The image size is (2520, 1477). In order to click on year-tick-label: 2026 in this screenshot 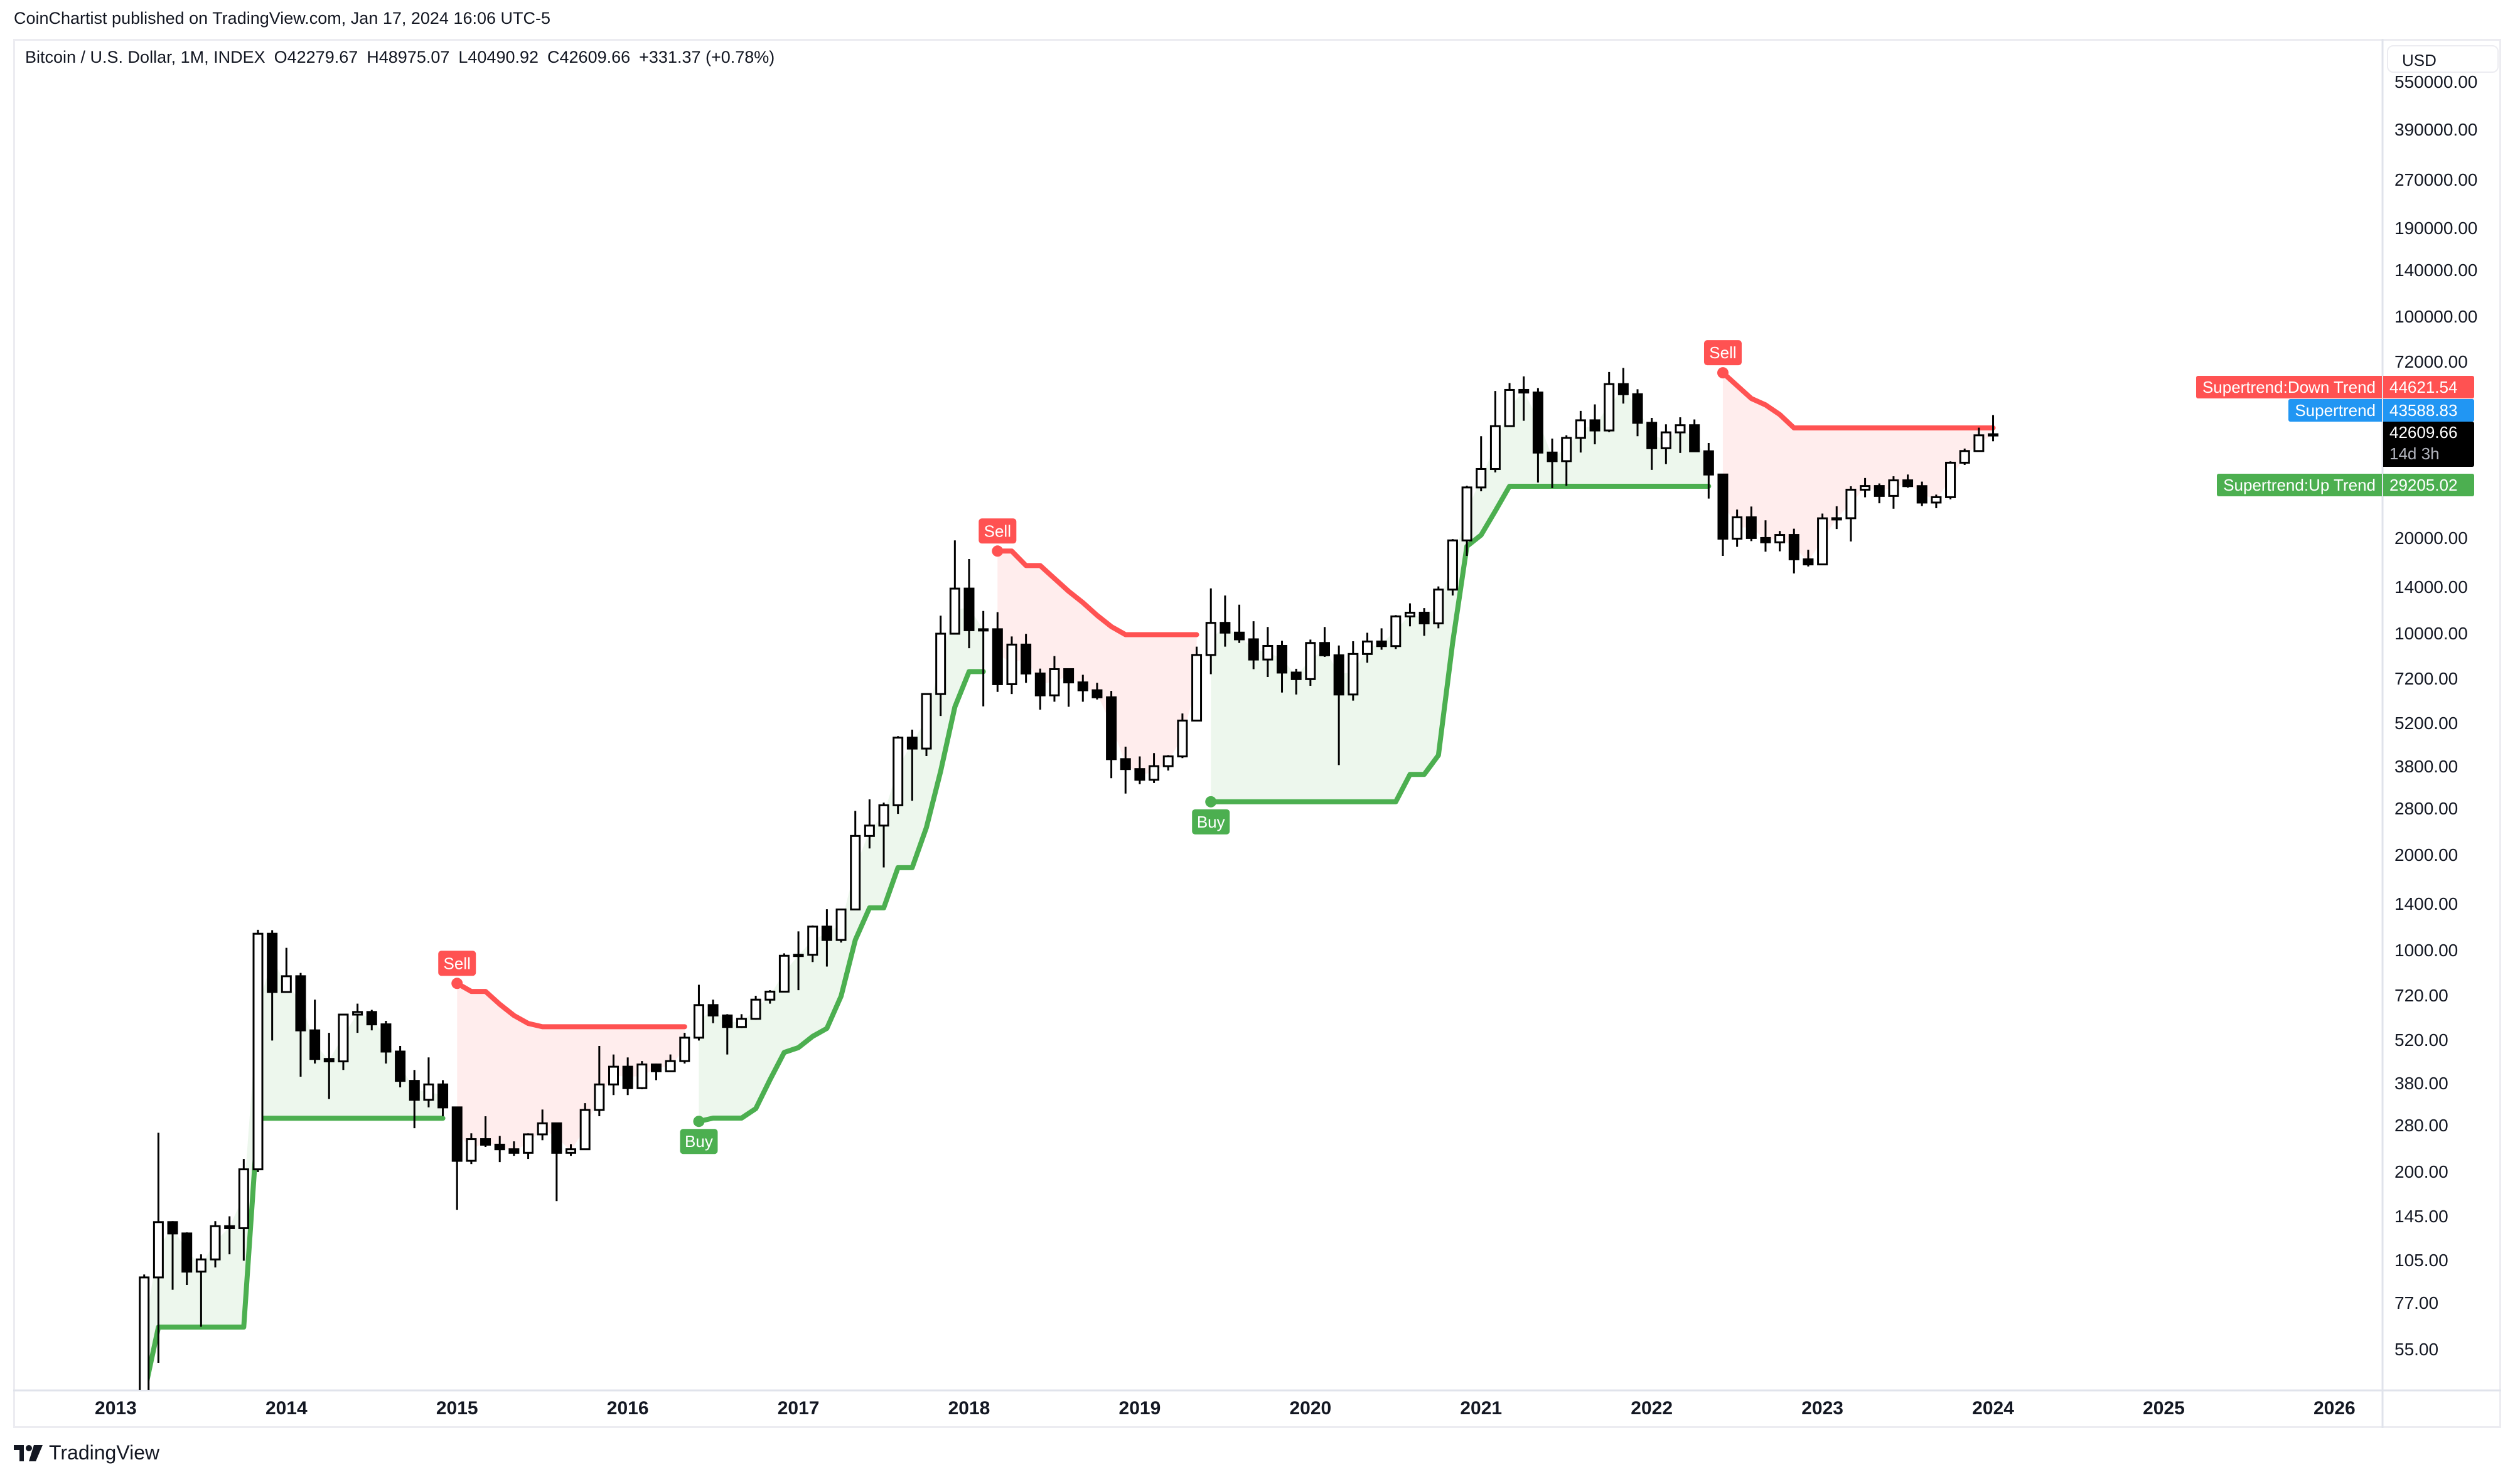, I will do `click(2334, 1408)`.